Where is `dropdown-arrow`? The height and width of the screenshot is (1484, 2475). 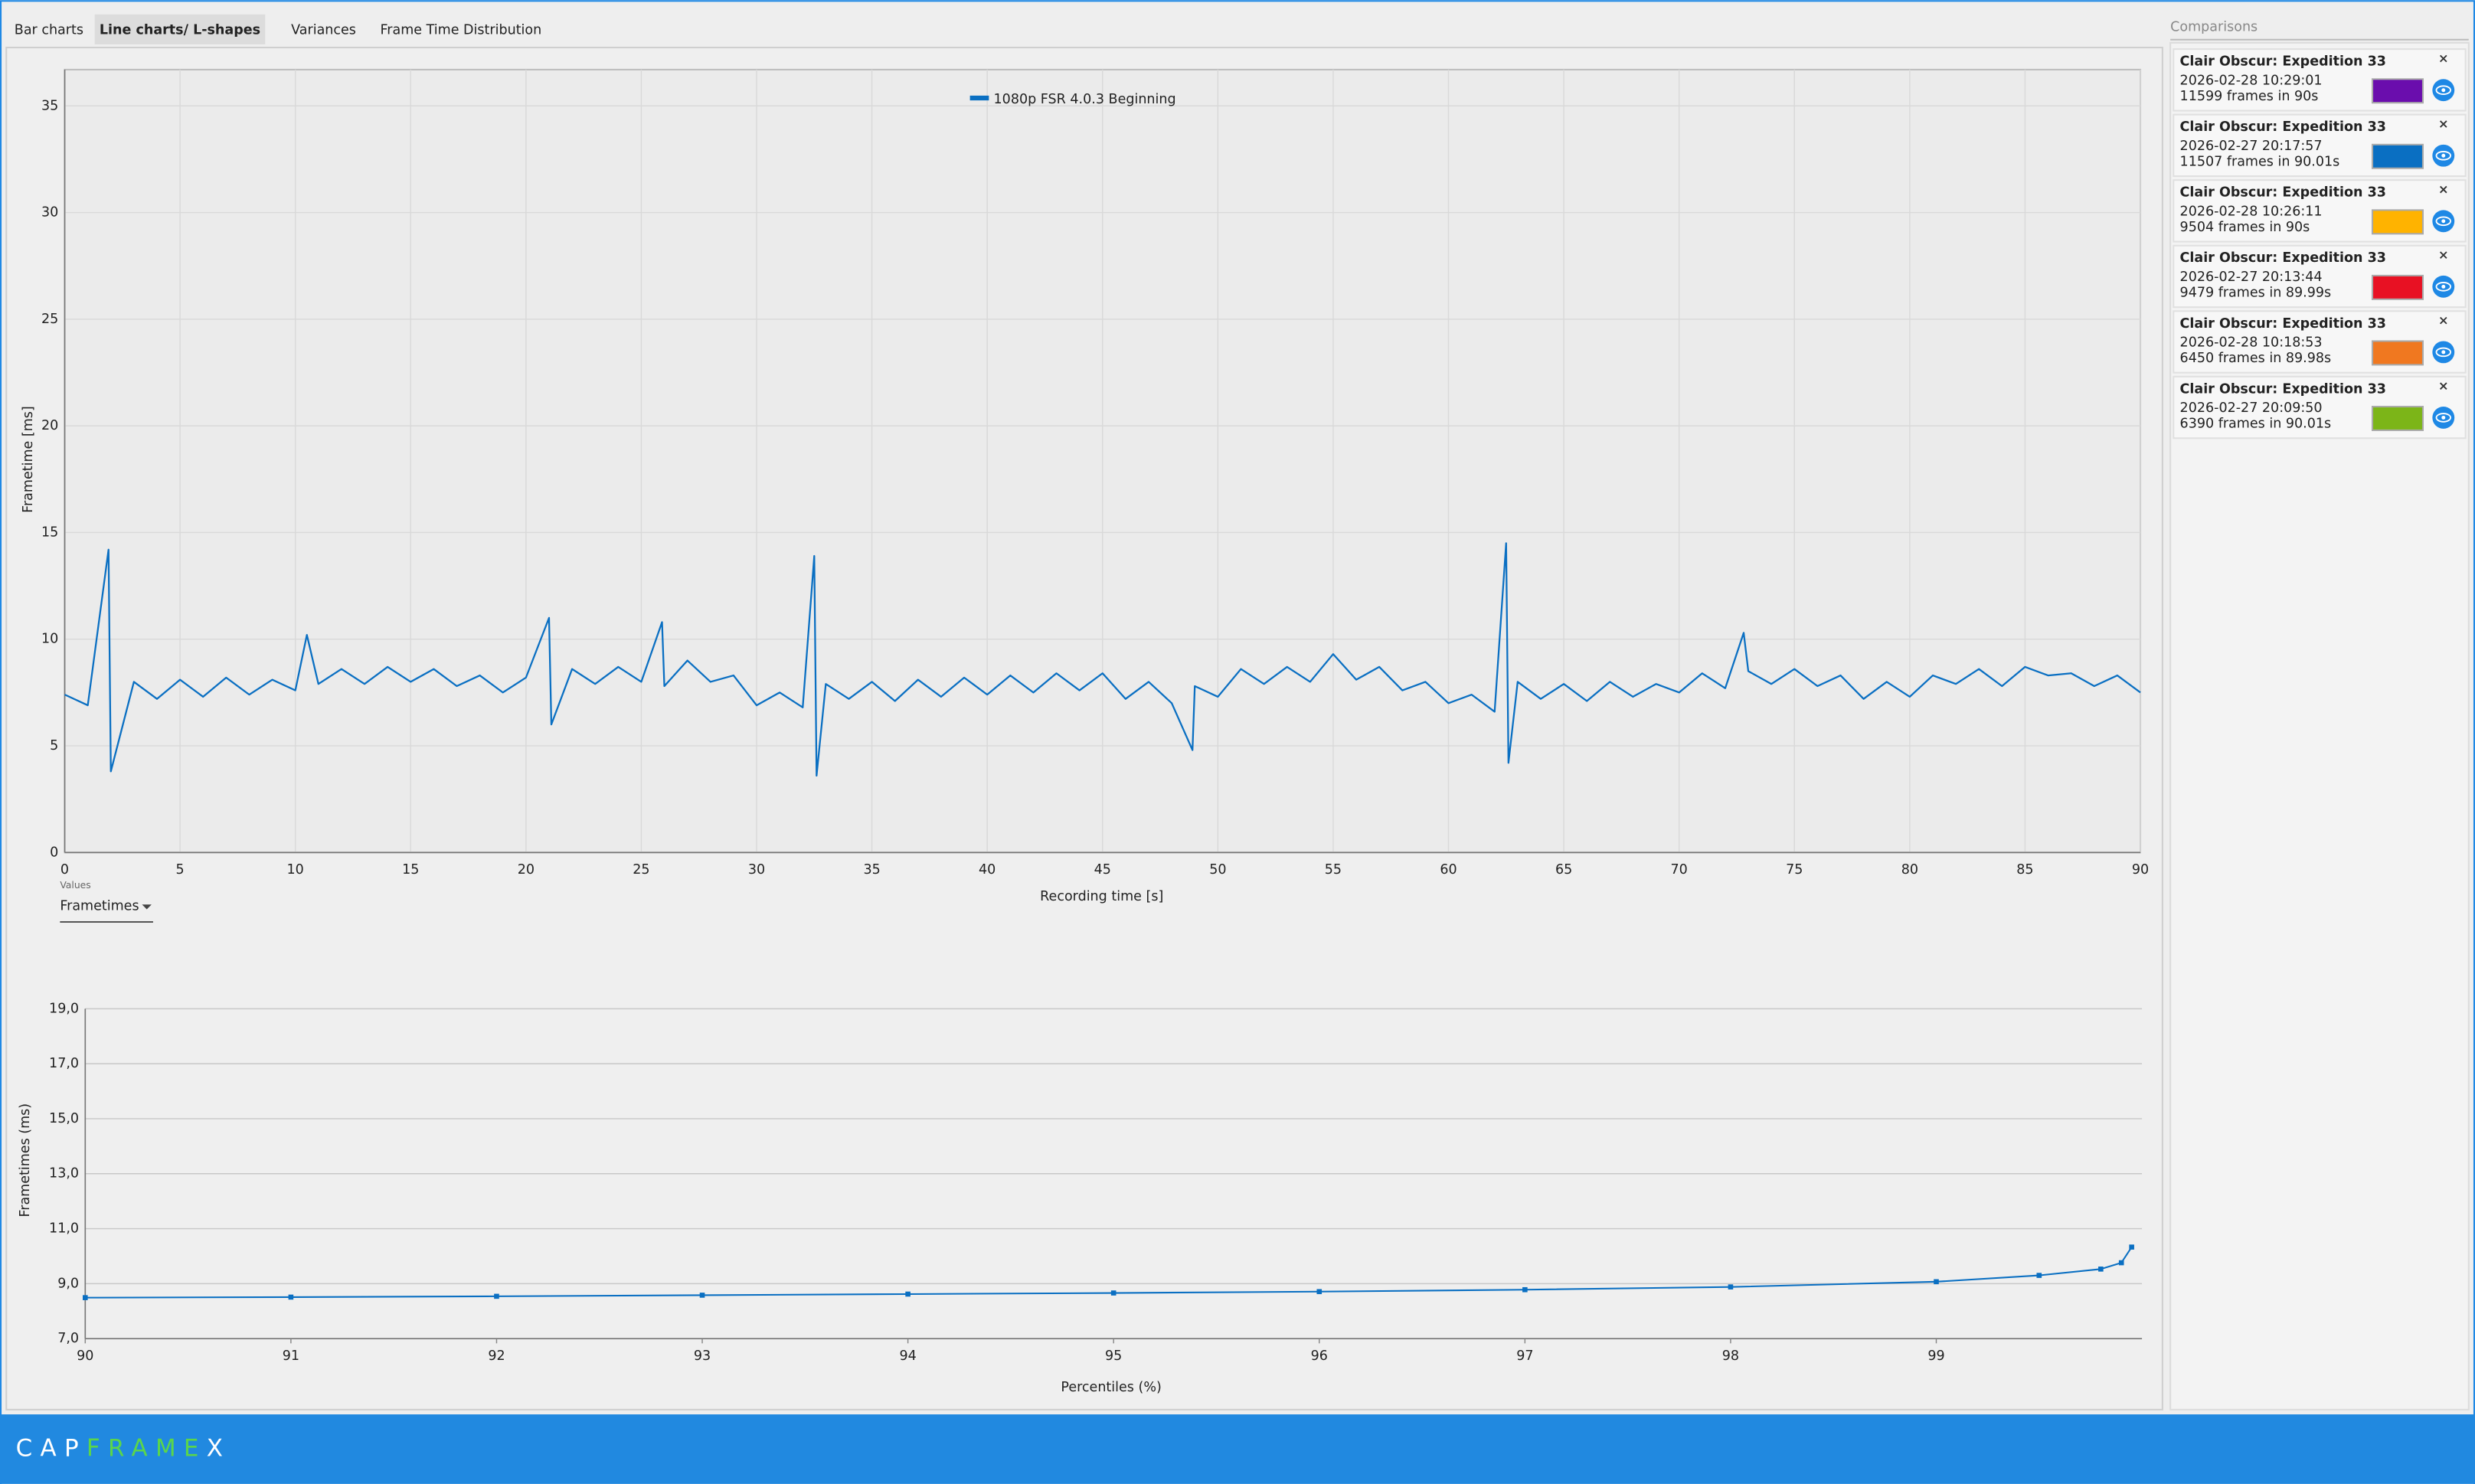 dropdown-arrow is located at coordinates (147, 907).